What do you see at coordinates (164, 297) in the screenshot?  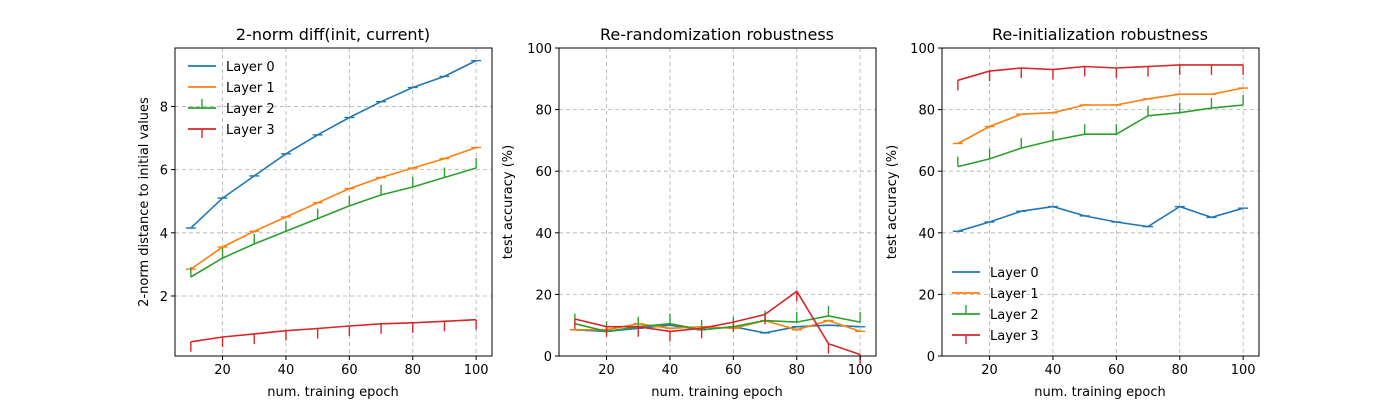 I see `y-tick-label: 2` at bounding box center [164, 297].